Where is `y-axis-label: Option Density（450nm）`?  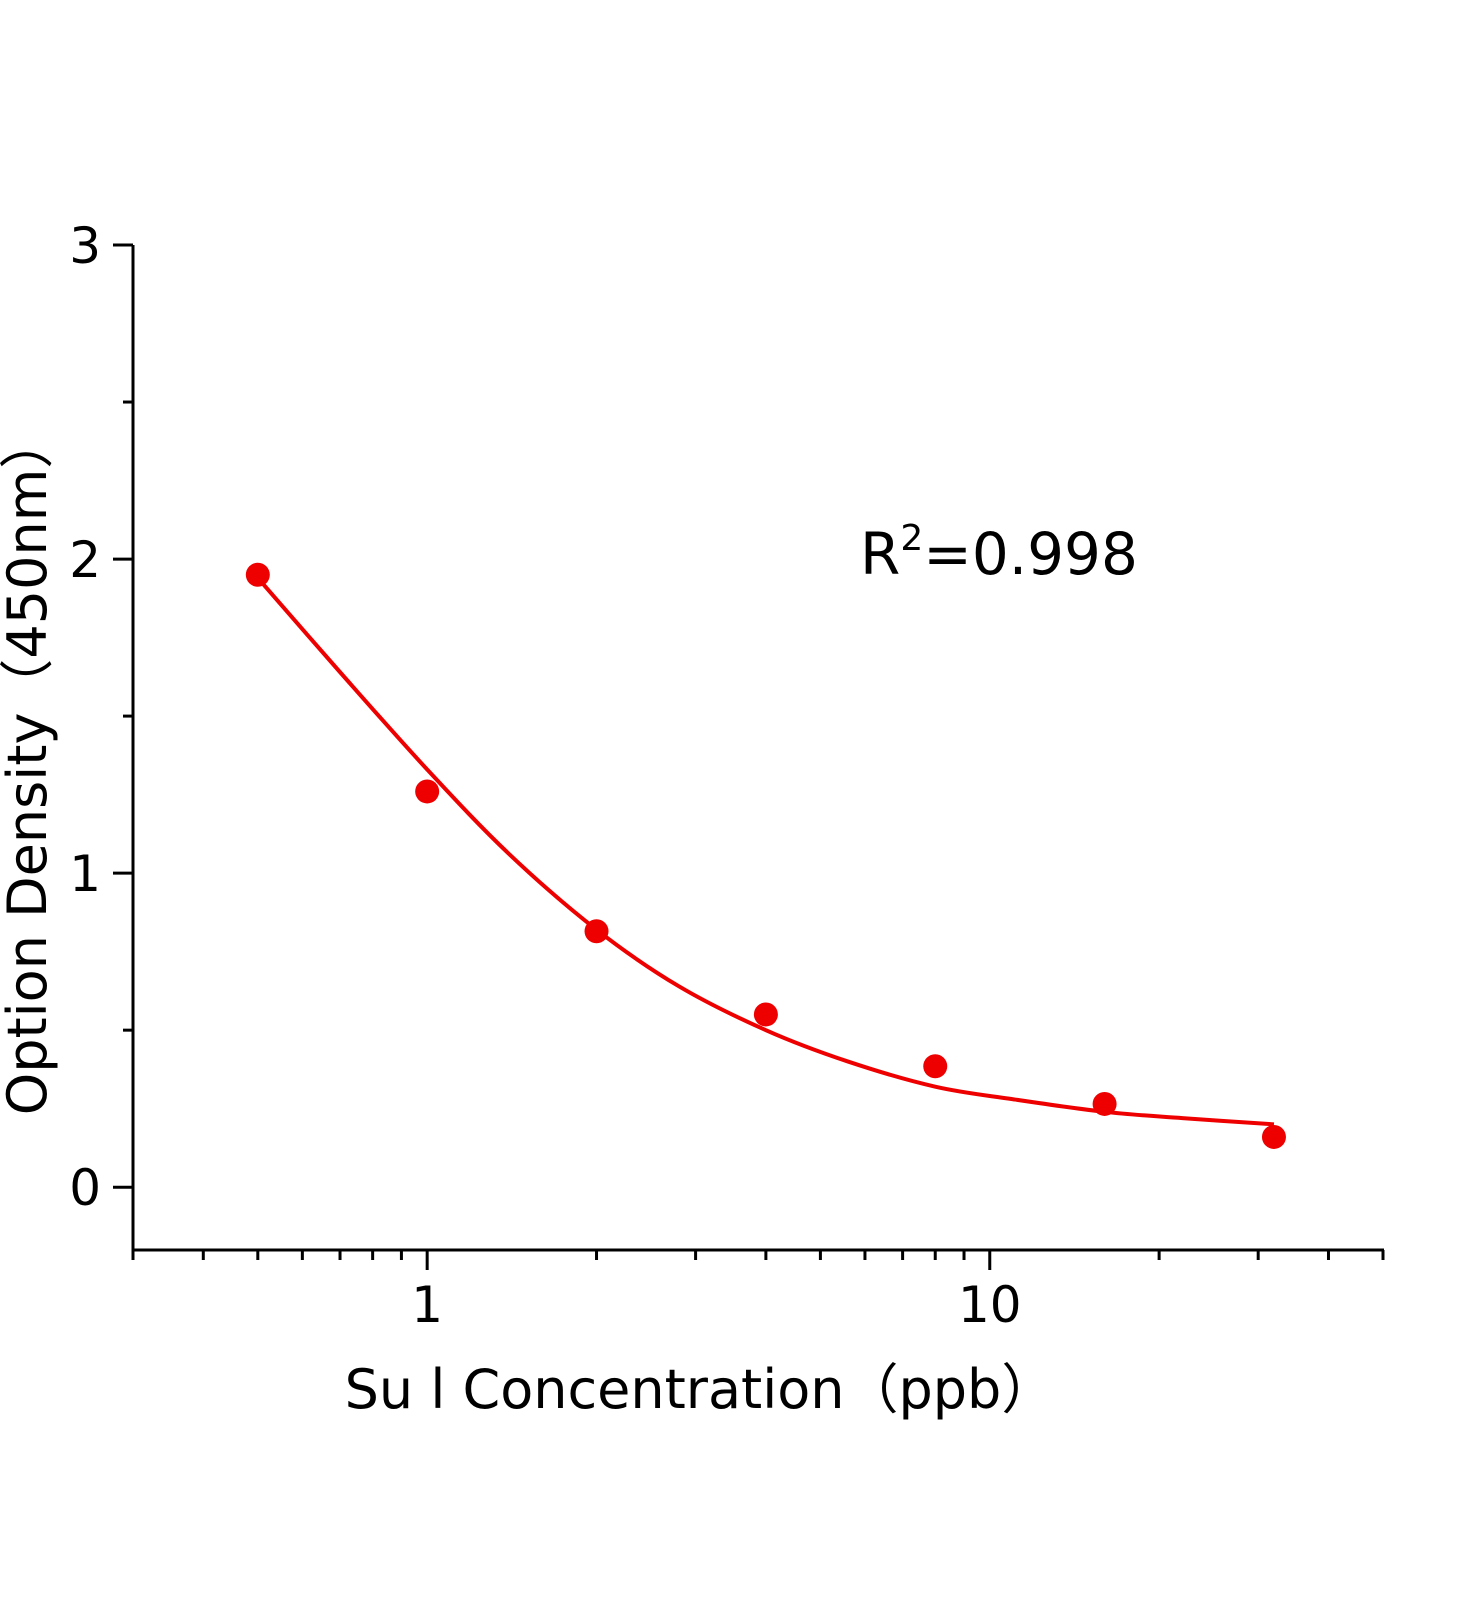
y-axis-label: Option Density（450nm） is located at coordinates (29, 765).